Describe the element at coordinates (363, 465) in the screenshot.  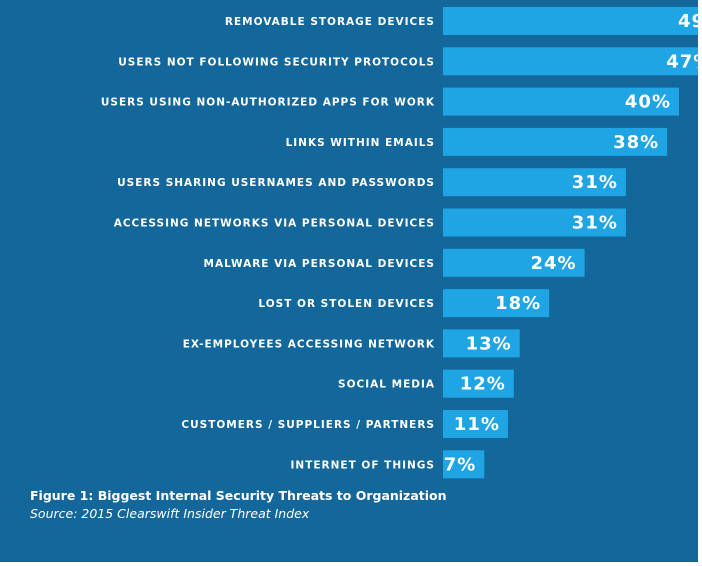
I see `category-label: INTERNET OF THINGS` at that location.